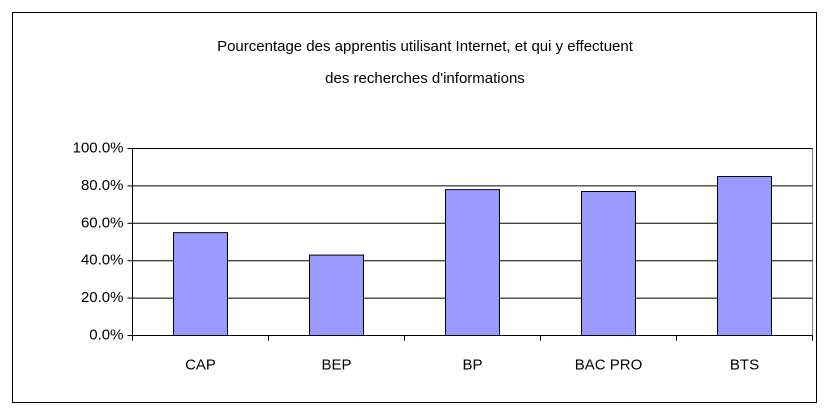 This screenshot has height=410, width=829. I want to click on y-tick-label: 40.0%, so click(102, 260).